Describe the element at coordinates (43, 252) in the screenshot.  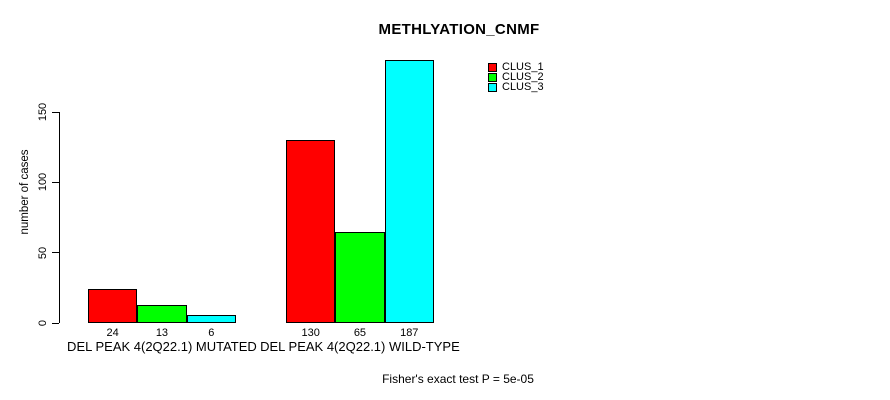
I see `y-tick-label: 50` at that location.